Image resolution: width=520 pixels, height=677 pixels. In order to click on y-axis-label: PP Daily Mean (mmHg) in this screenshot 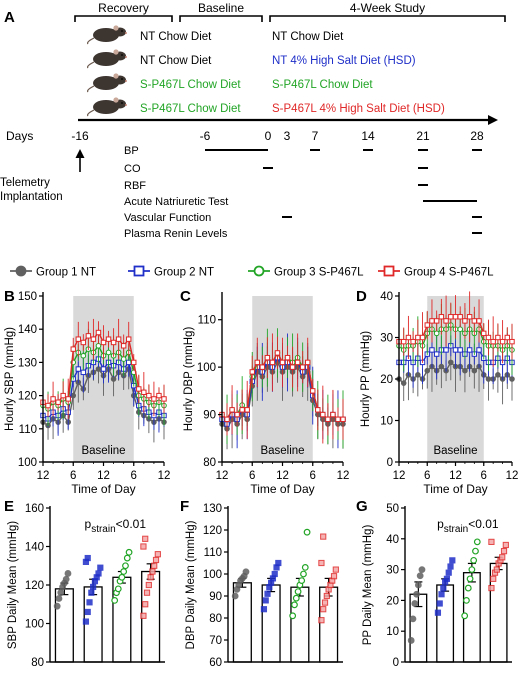, I will do `click(368, 585)`.